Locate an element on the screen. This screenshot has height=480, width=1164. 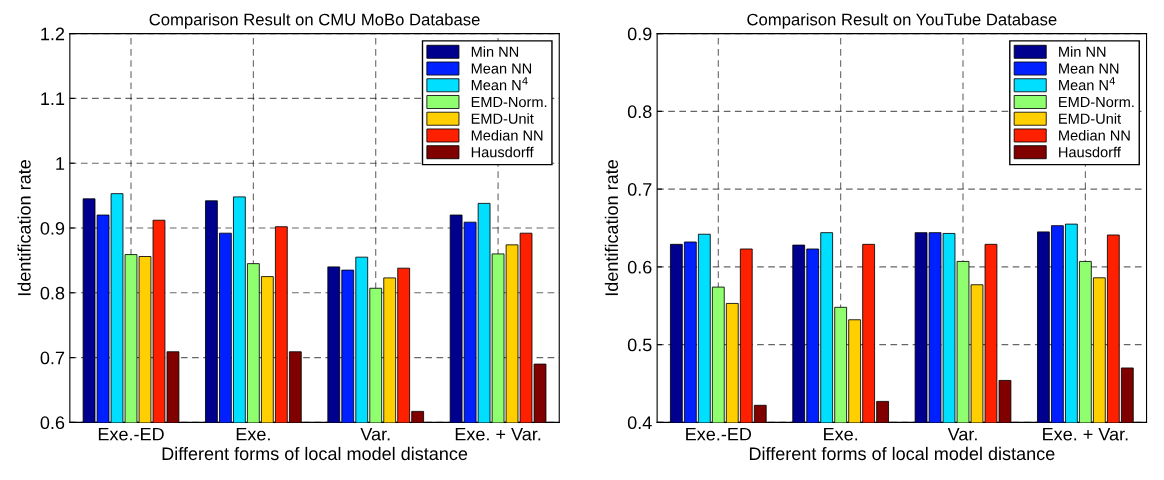
y-tick-label: 0.5 is located at coordinates (639, 345).